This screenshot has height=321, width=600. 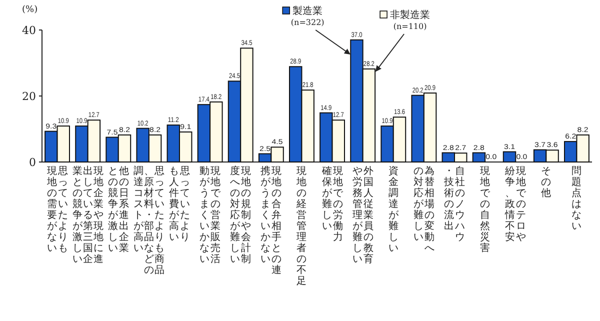 What do you see at coordinates (29, 96) in the screenshot?
I see `y-tick-label: 20` at bounding box center [29, 96].